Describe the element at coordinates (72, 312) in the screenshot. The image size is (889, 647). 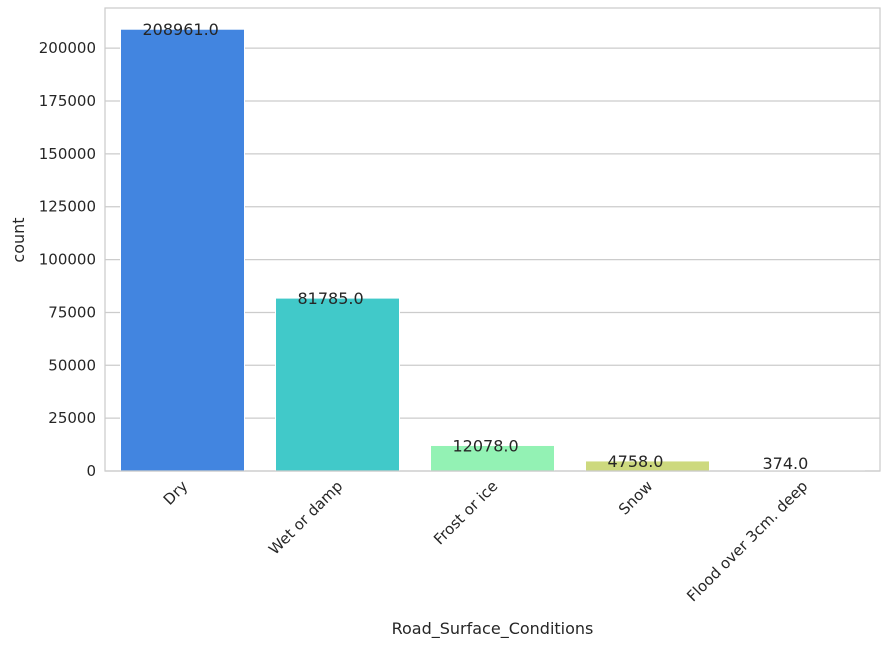
I see `y-tick-label: 75000` at that location.